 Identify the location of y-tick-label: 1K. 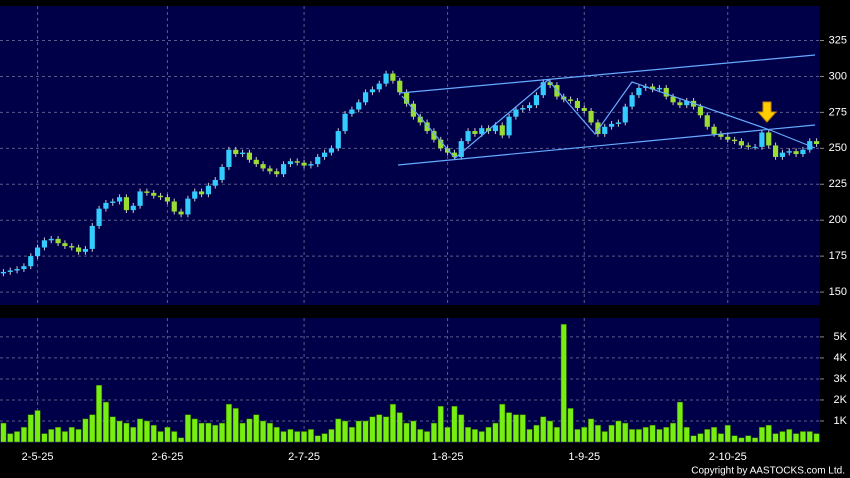
(841, 421).